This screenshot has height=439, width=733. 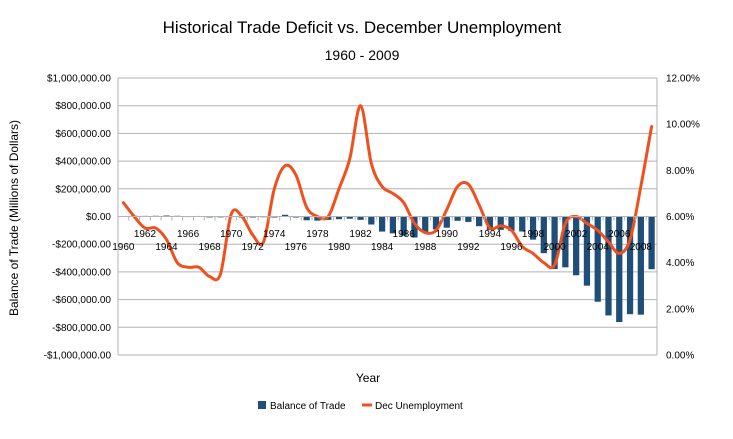 I want to click on y-tick-label: $0.00, so click(x=98, y=217).